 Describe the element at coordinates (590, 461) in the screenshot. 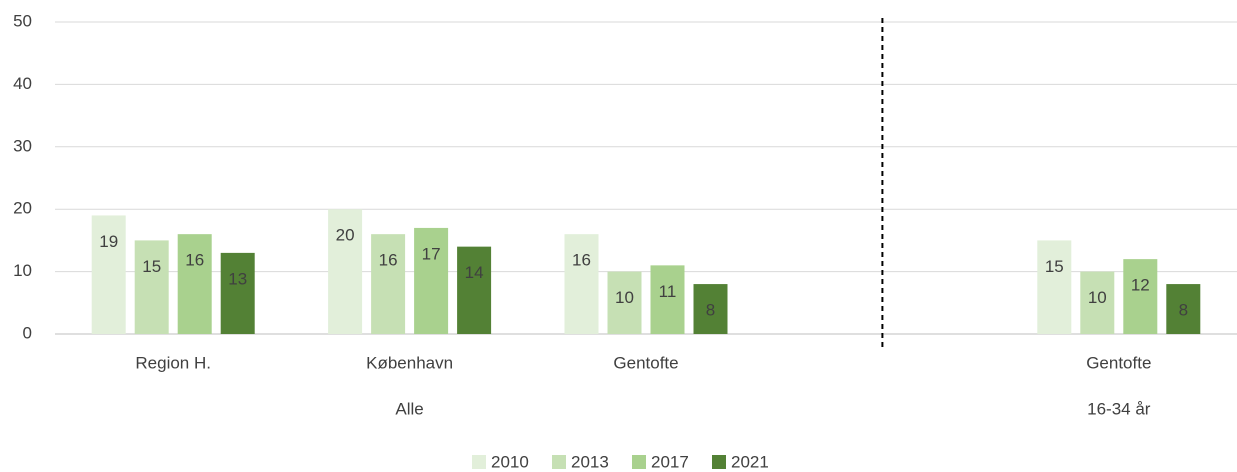

I see `legend-label: 2013` at that location.